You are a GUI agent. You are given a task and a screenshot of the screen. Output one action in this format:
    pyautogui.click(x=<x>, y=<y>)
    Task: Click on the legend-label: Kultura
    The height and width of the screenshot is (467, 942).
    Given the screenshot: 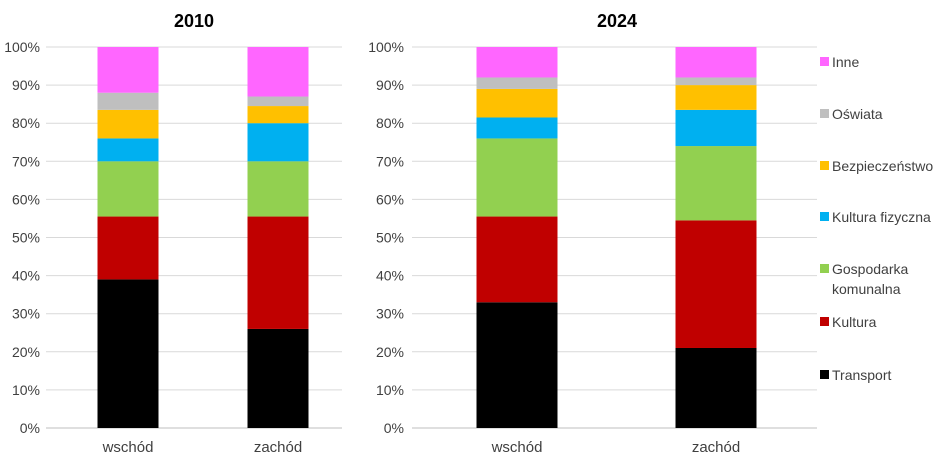 What is the action you would take?
    pyautogui.click(x=854, y=322)
    